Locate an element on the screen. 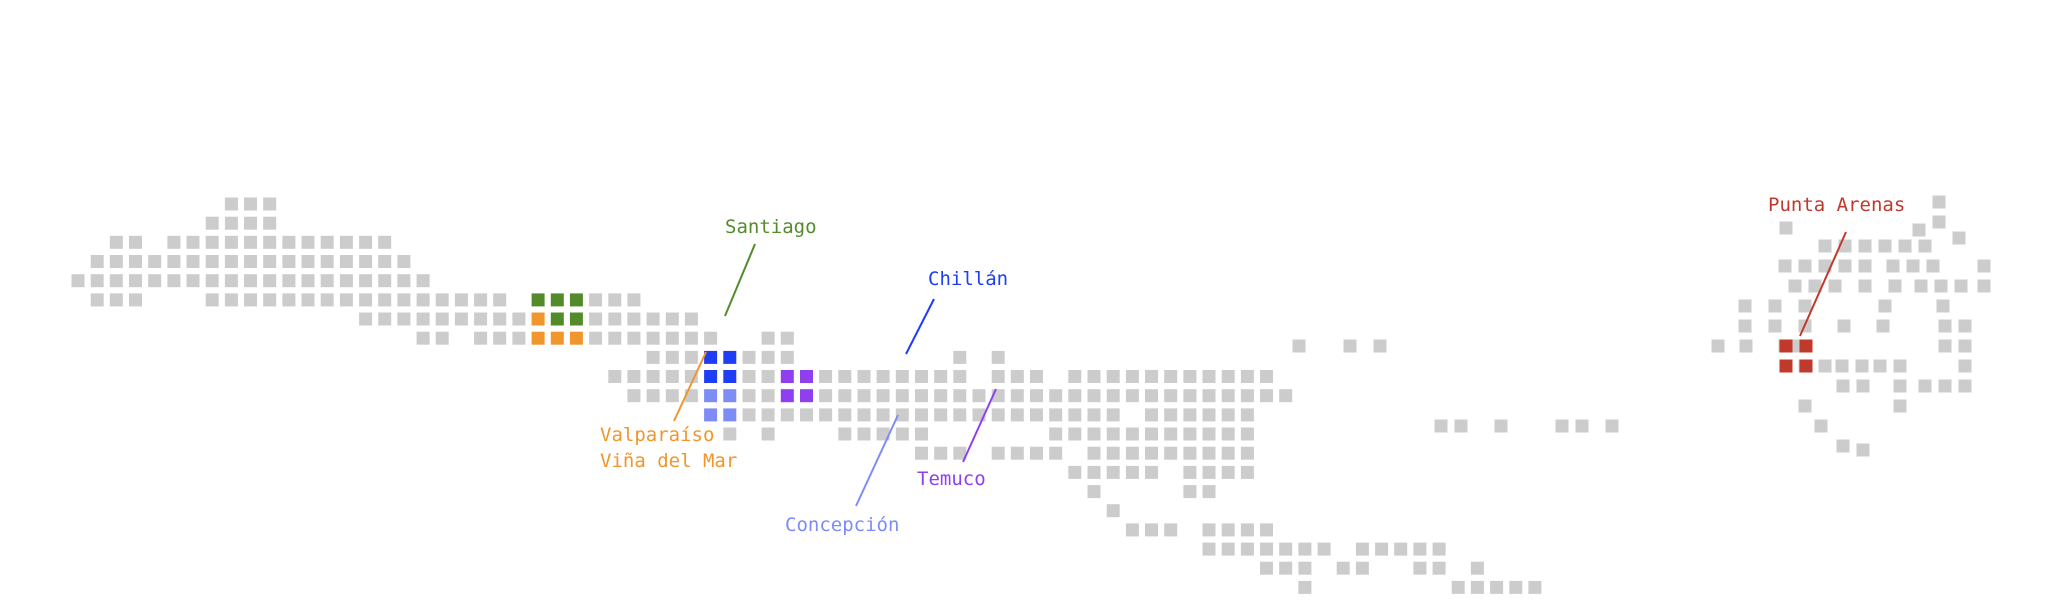  city-cell-santiago is located at coordinates (576, 319).